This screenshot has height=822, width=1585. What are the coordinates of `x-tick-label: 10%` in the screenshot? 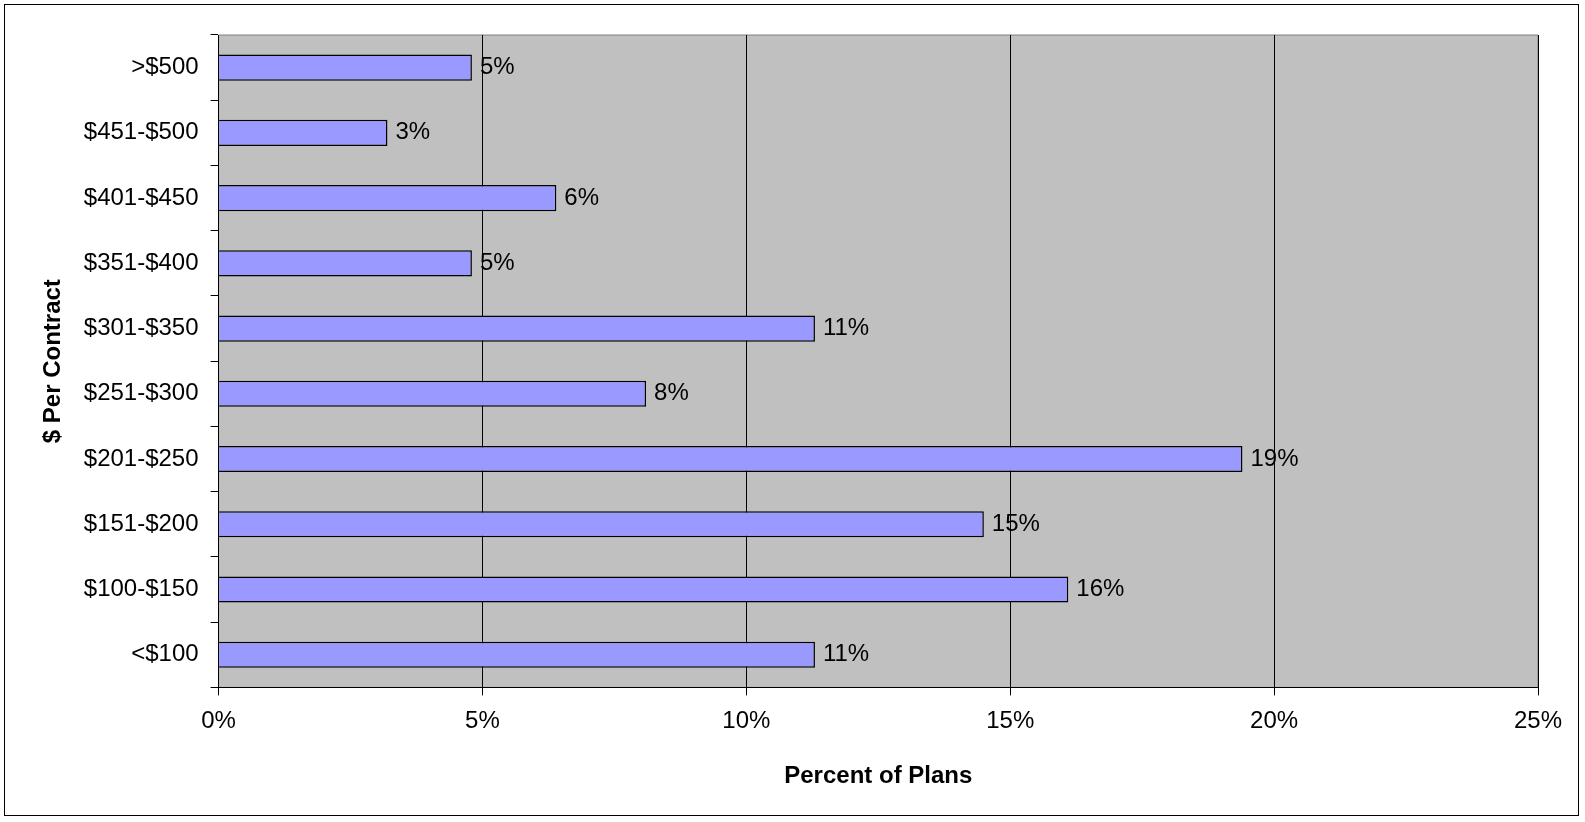 It's located at (746, 720).